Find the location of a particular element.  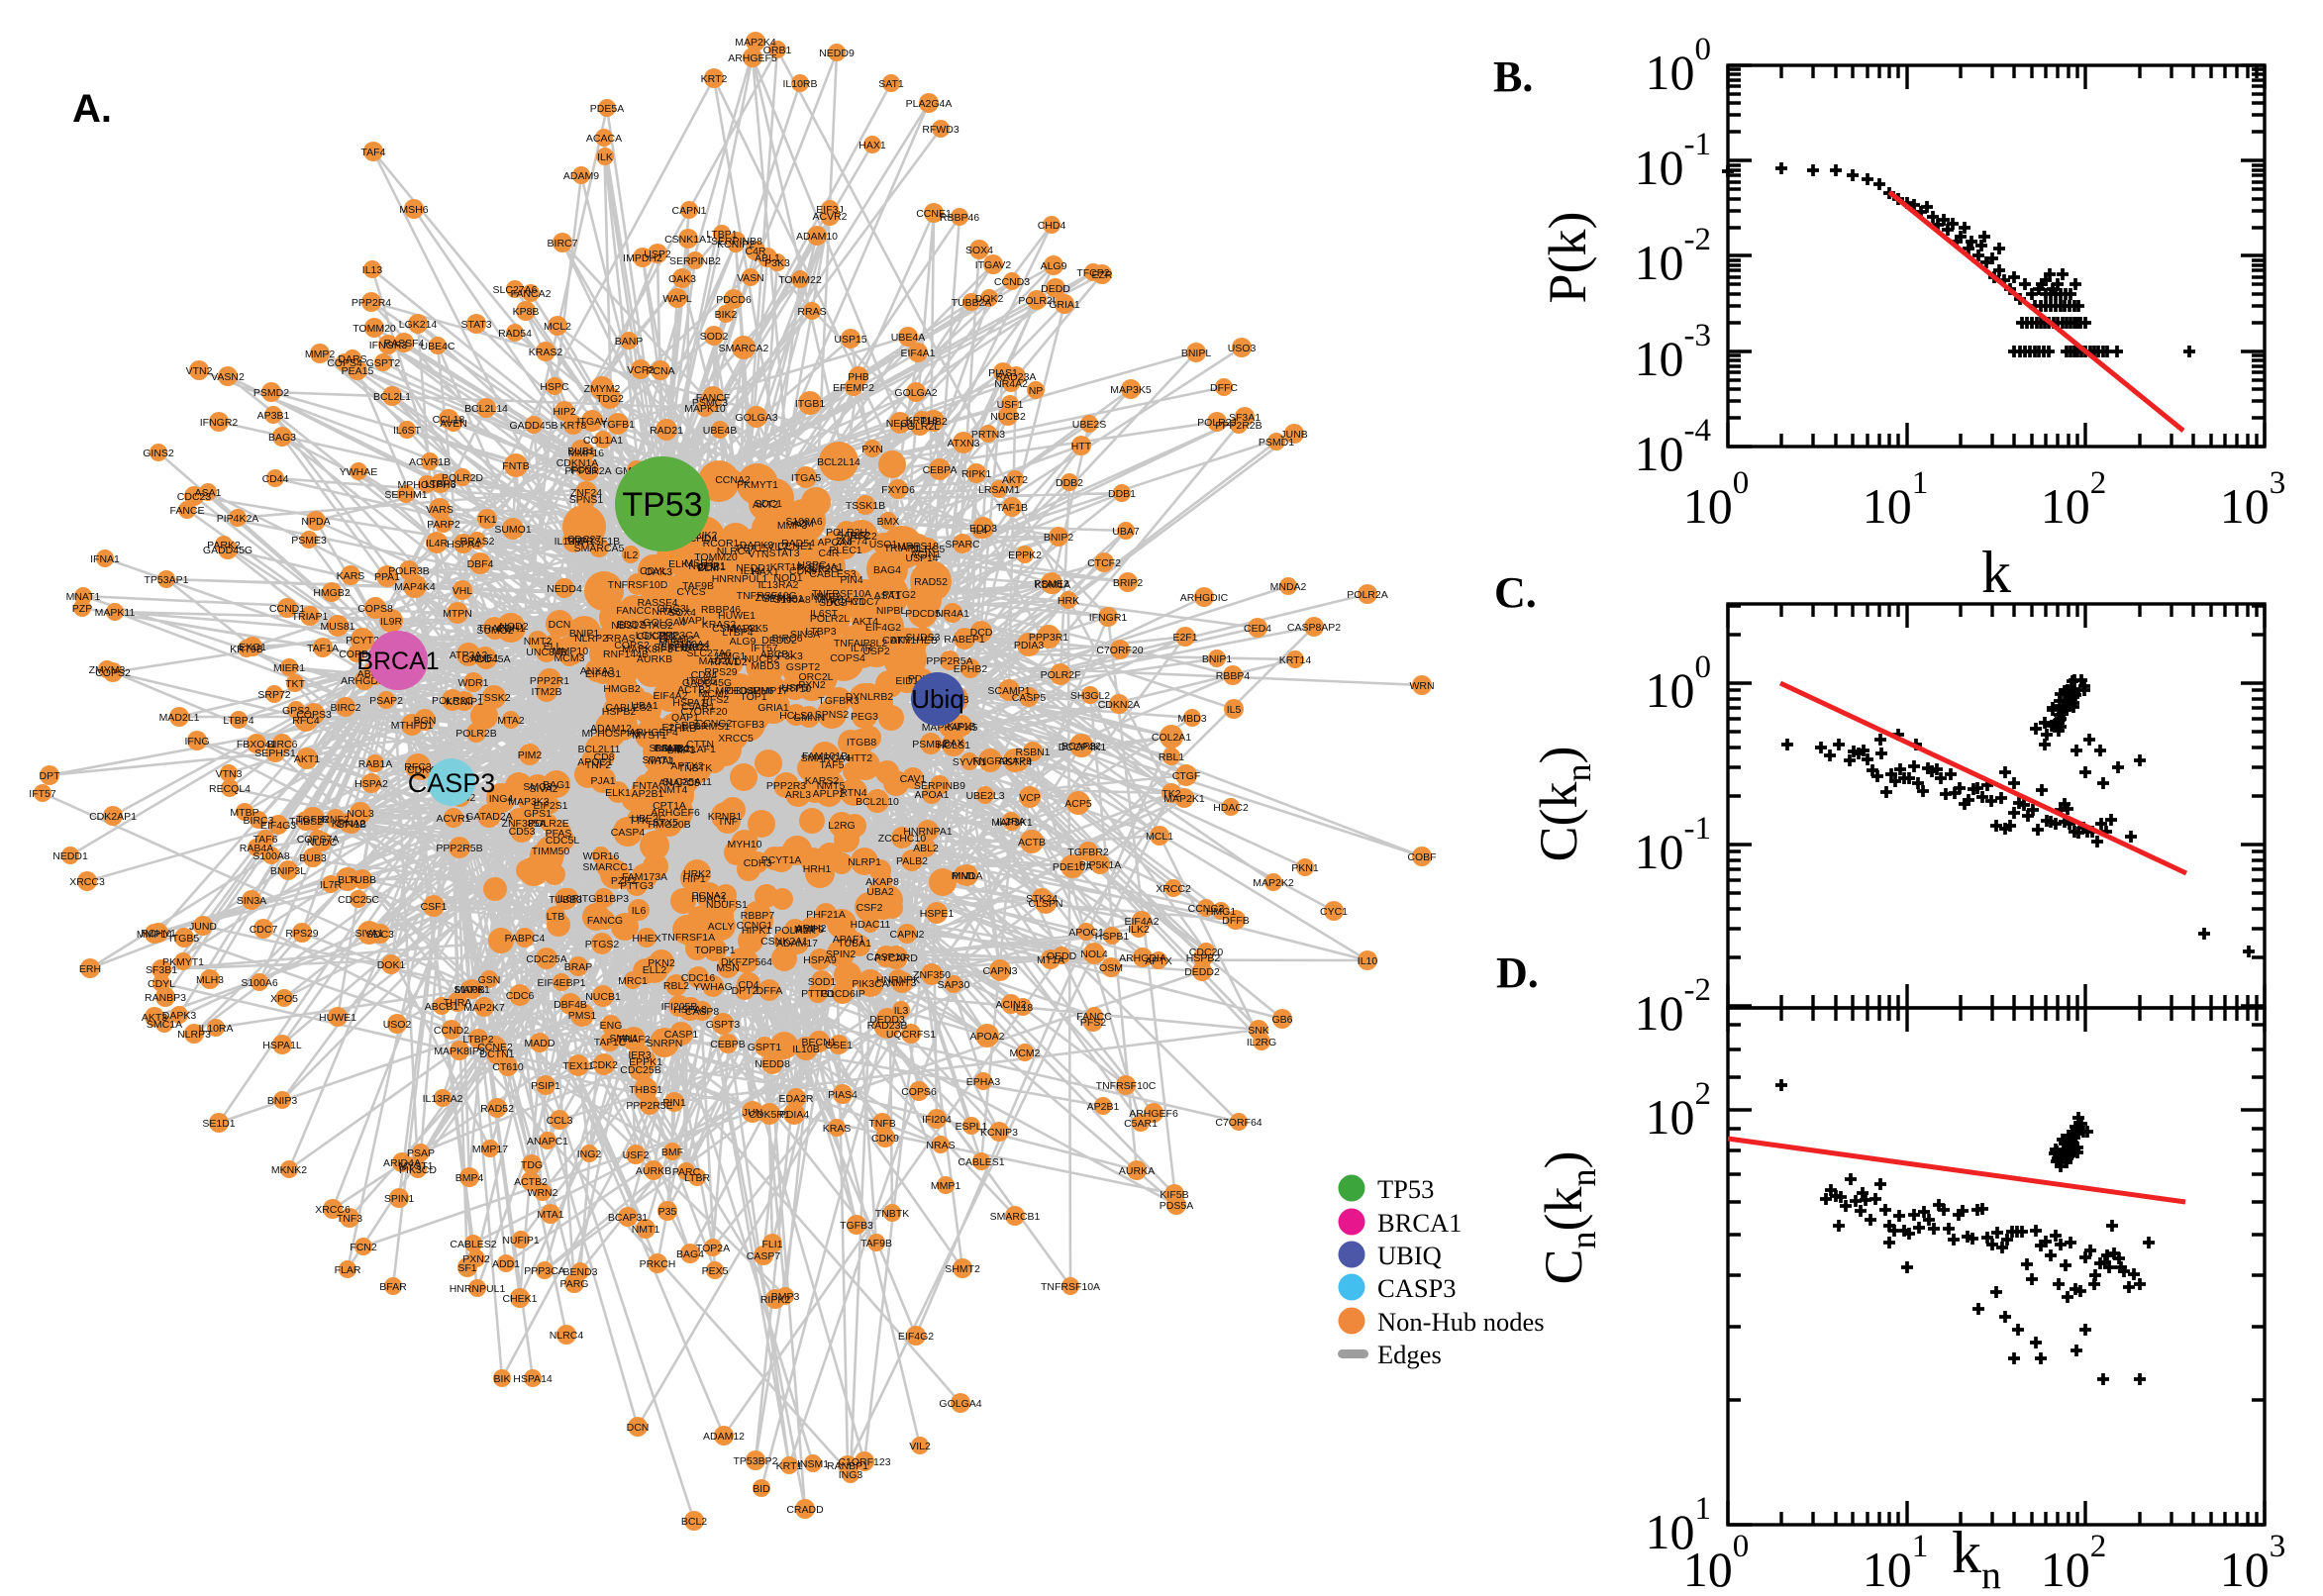

svg-text: VIL2 is located at coordinates (920, 1446).